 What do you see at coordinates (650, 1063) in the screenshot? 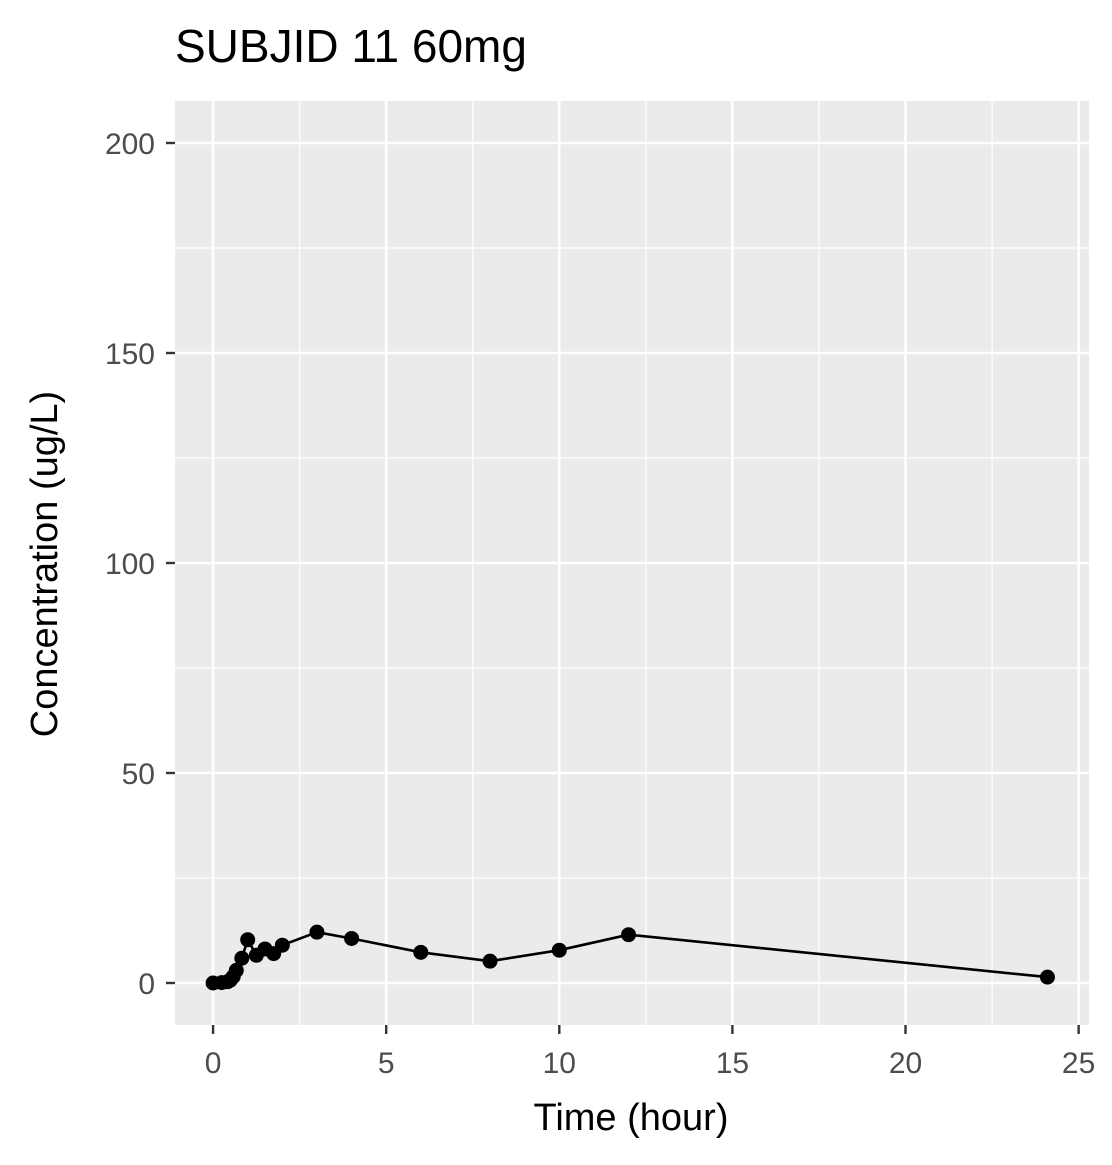
I see `x-tick-labels: 0 5 10 15 20 25` at bounding box center [650, 1063].